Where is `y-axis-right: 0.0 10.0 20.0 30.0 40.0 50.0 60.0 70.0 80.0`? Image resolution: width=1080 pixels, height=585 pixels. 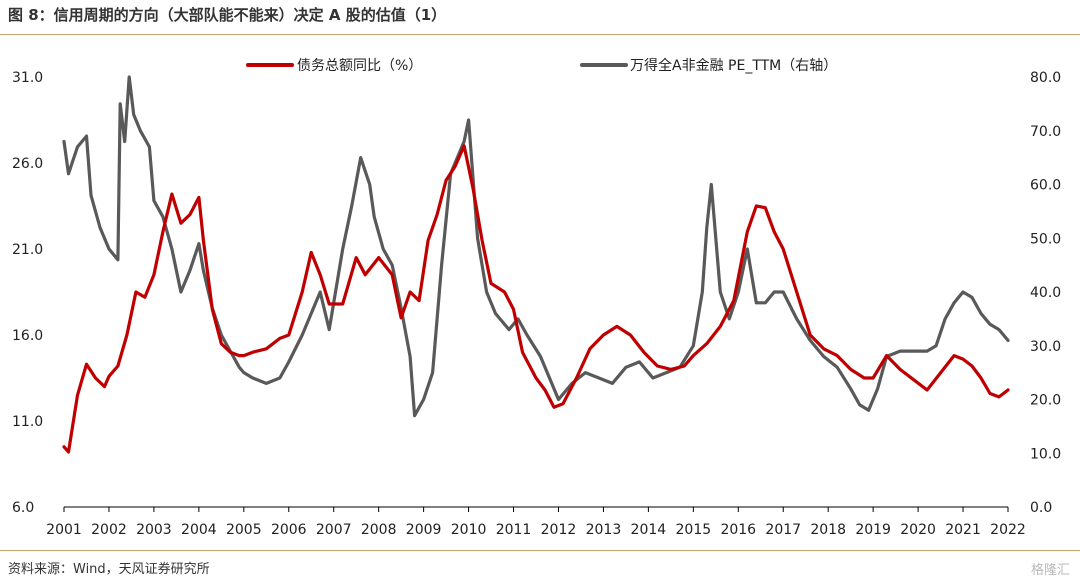
y-axis-right: 0.0 10.0 20.0 30.0 40.0 50.0 60.0 70.0 80.0 is located at coordinates (1045, 293).